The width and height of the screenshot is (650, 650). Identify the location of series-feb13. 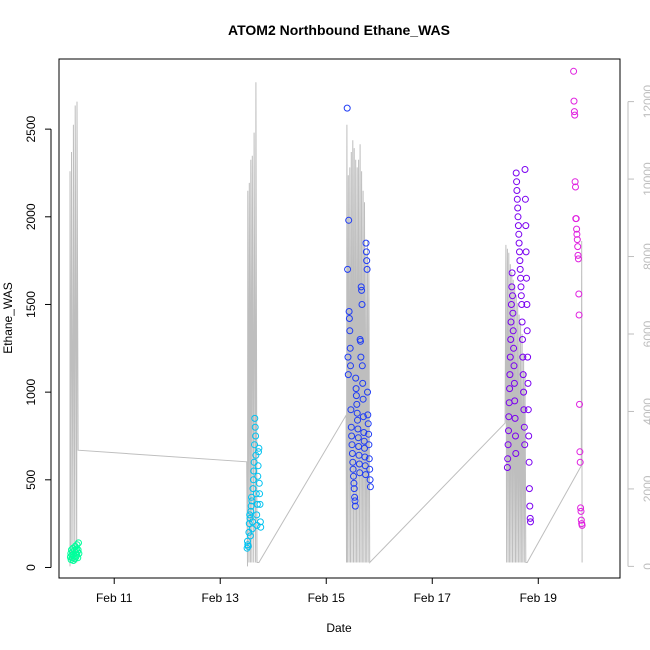
(254, 483).